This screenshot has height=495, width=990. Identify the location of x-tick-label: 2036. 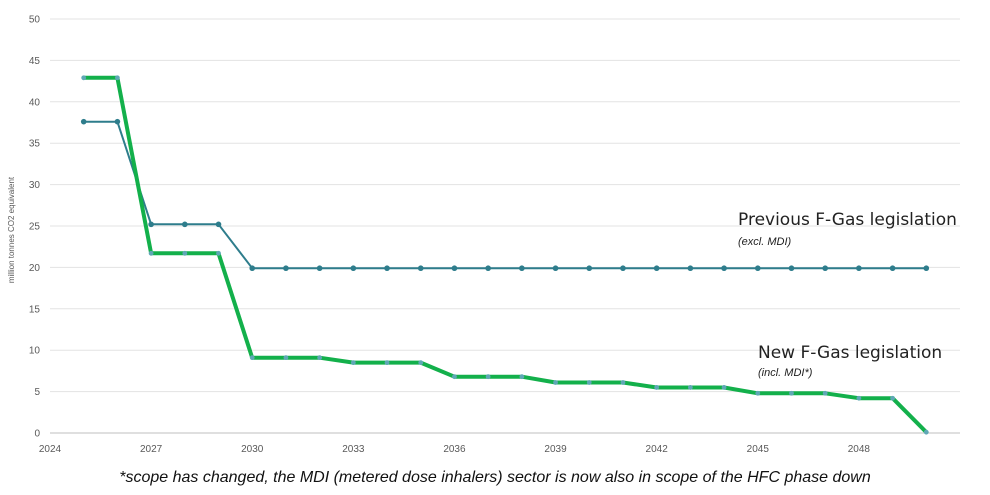
(454, 449).